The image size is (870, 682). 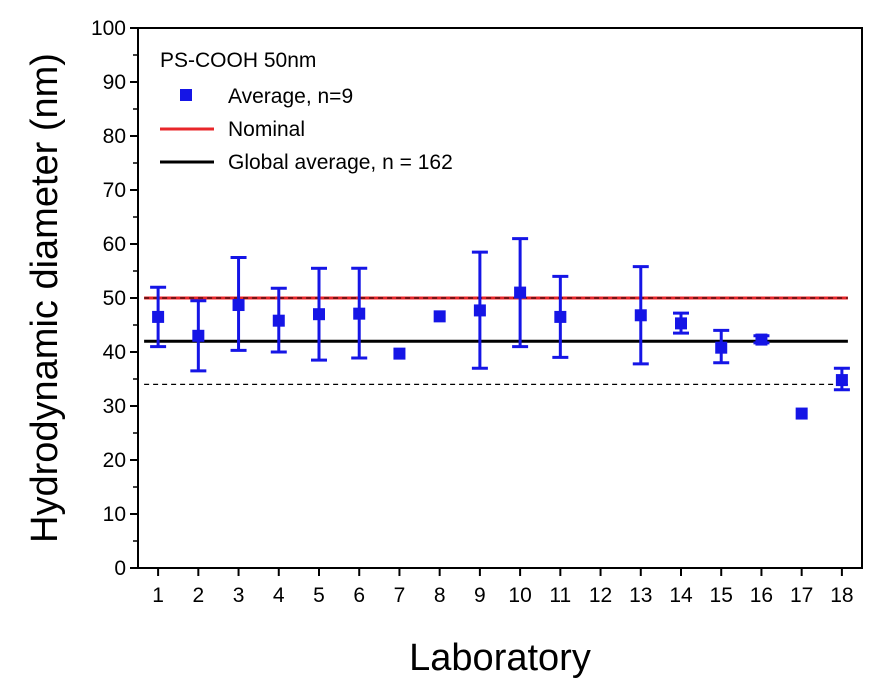 What do you see at coordinates (340, 162) in the screenshot?
I see `legend-entry-global-average: Global average, n = 162` at bounding box center [340, 162].